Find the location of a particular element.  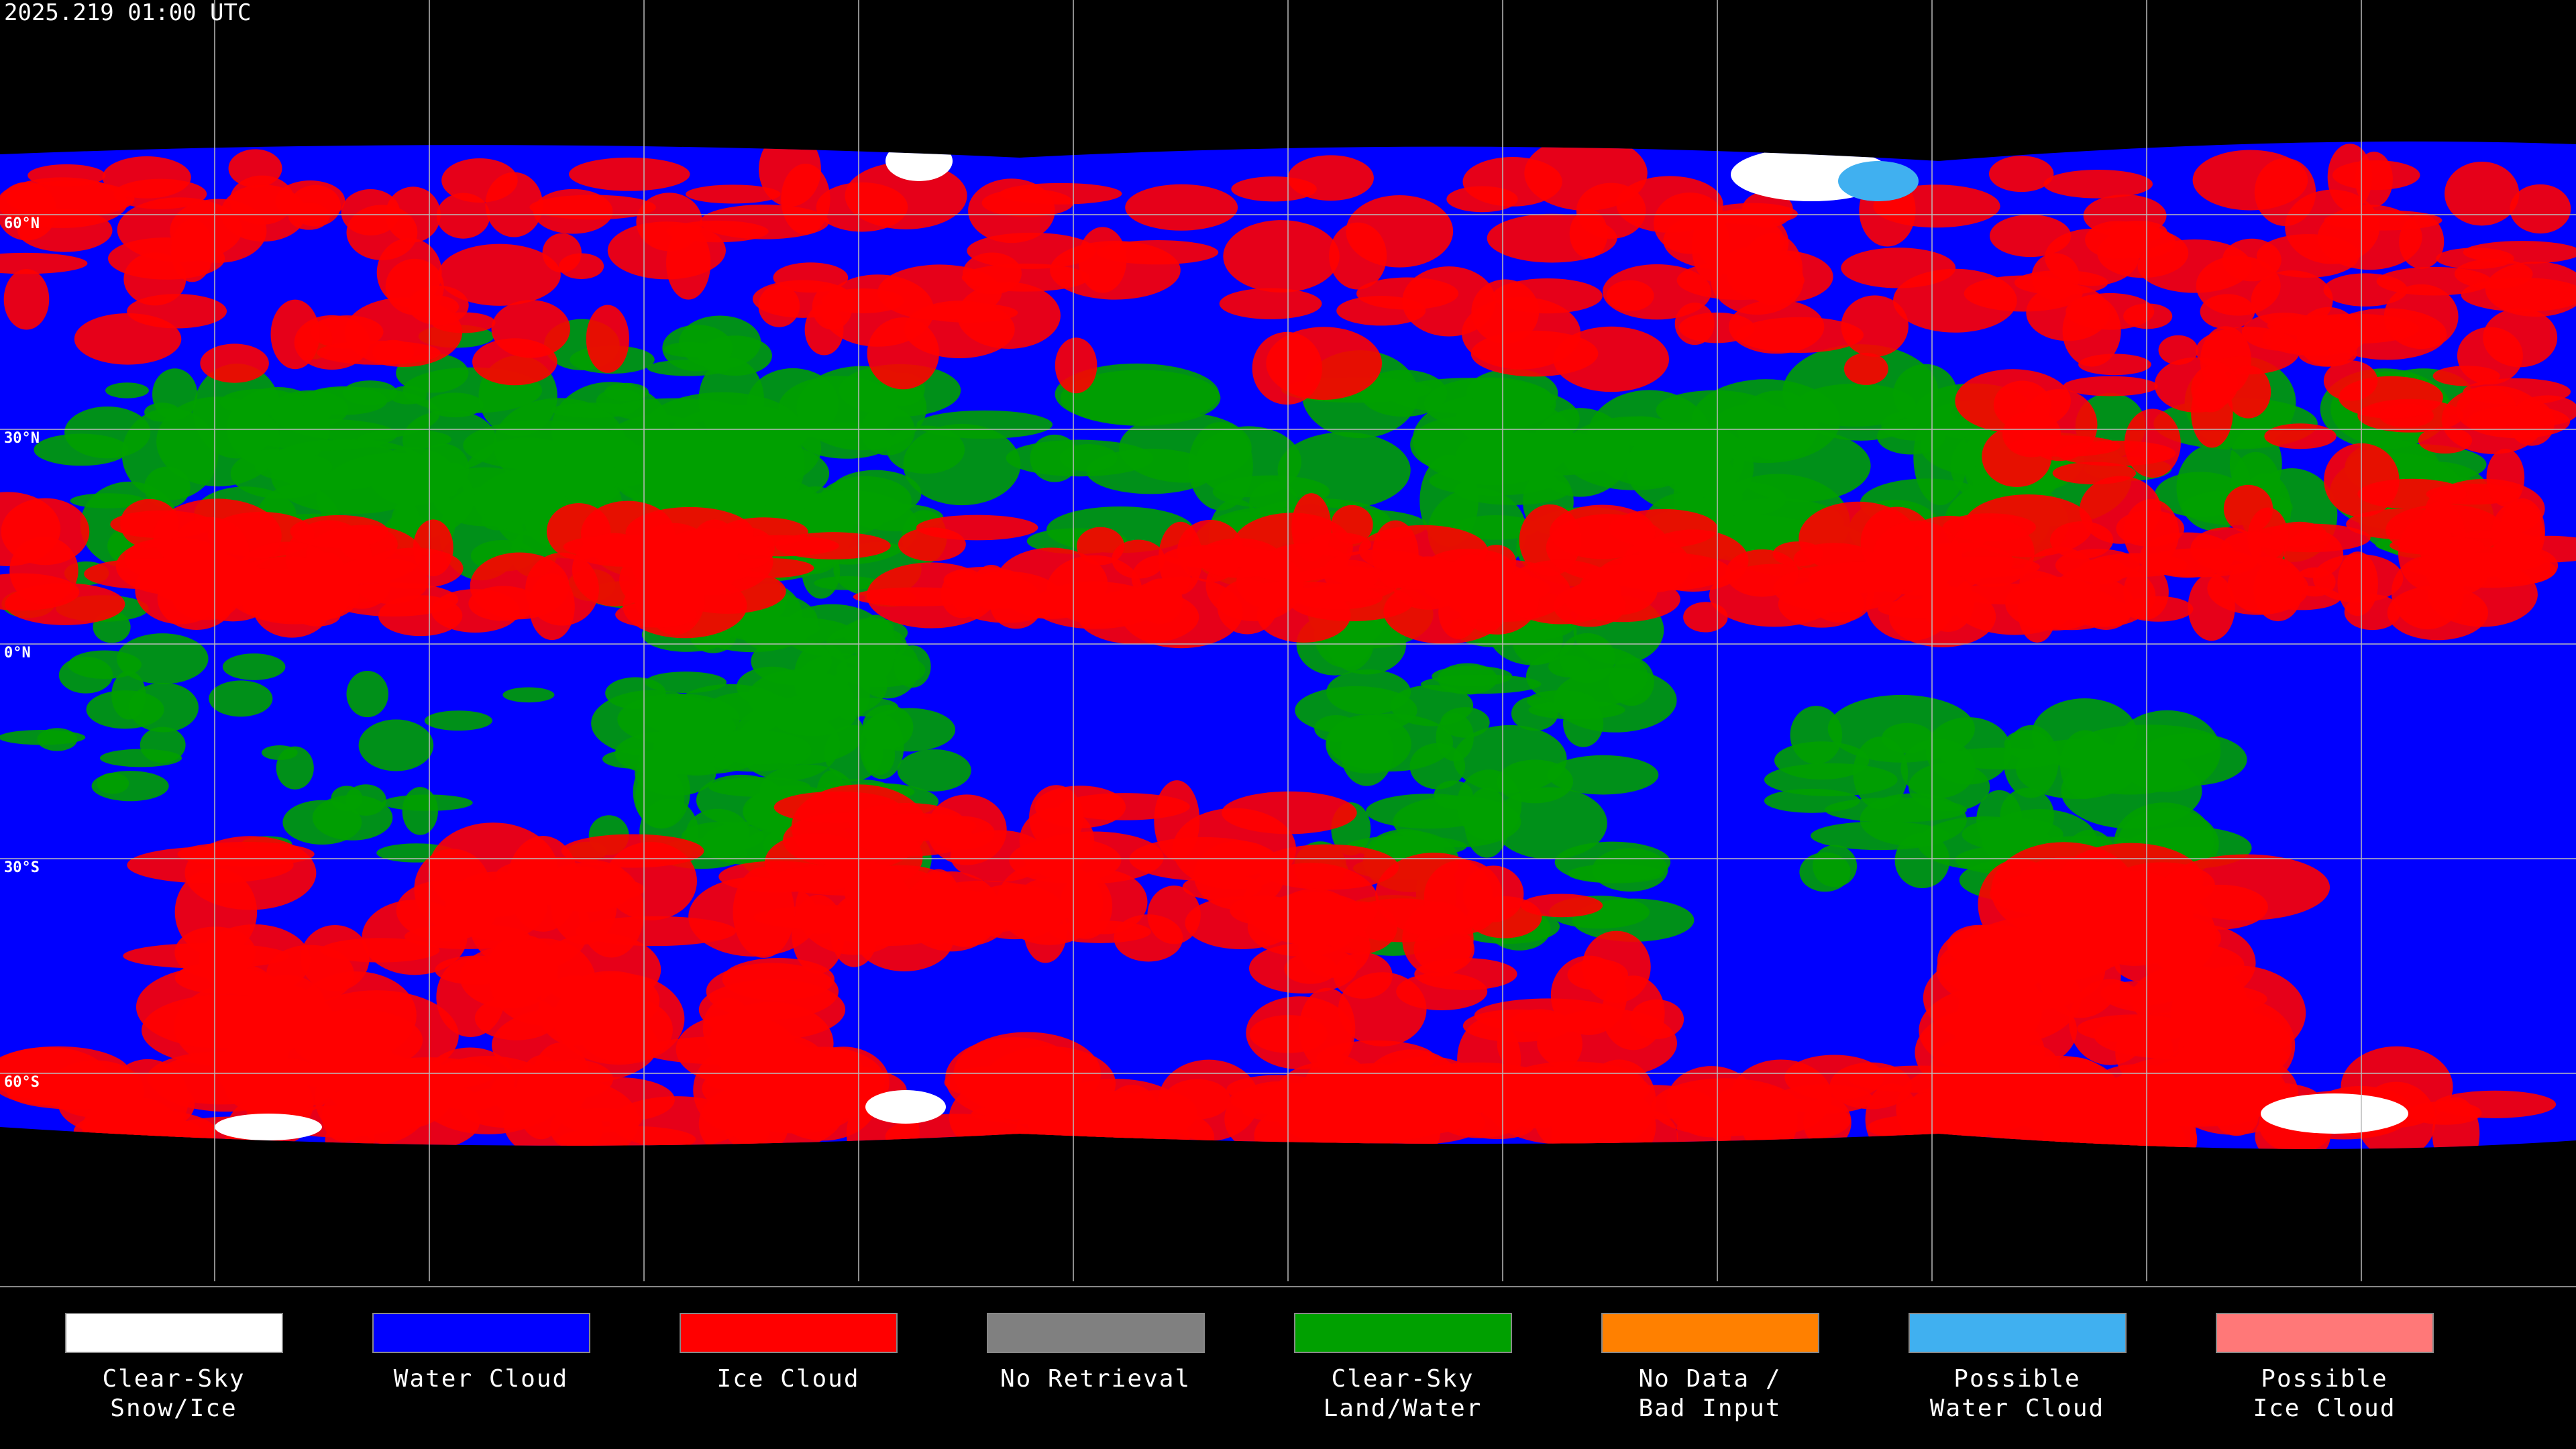

legend-label: Possible is located at coordinates (2016, 1379).